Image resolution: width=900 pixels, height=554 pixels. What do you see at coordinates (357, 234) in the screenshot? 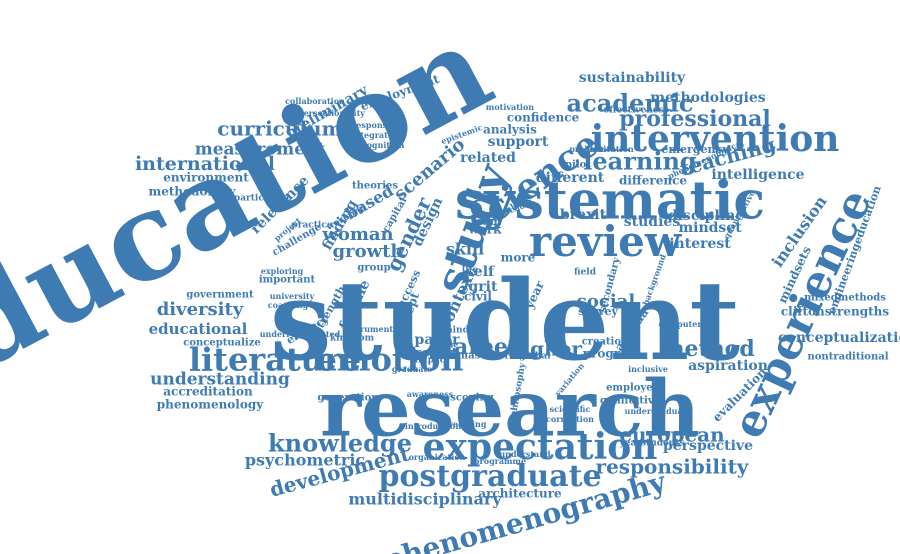
I see `word-woman: woman` at bounding box center [357, 234].